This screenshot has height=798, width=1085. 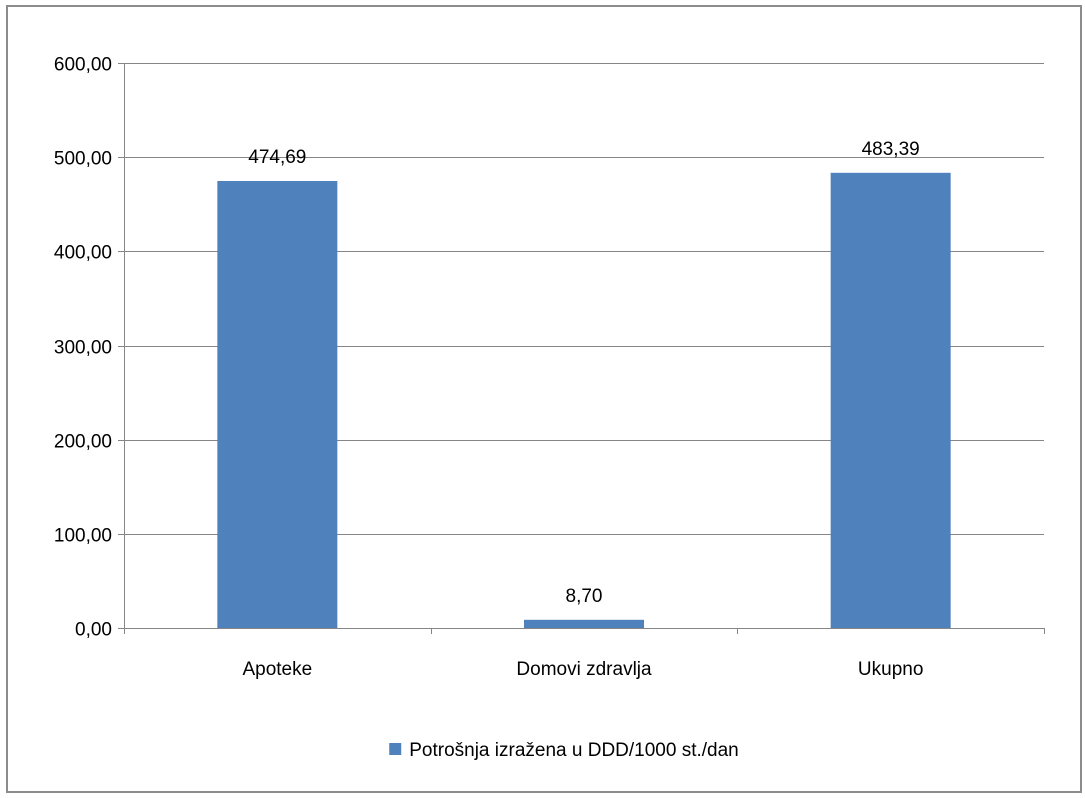 I want to click on y-tick-label: 400,00, so click(x=83, y=253).